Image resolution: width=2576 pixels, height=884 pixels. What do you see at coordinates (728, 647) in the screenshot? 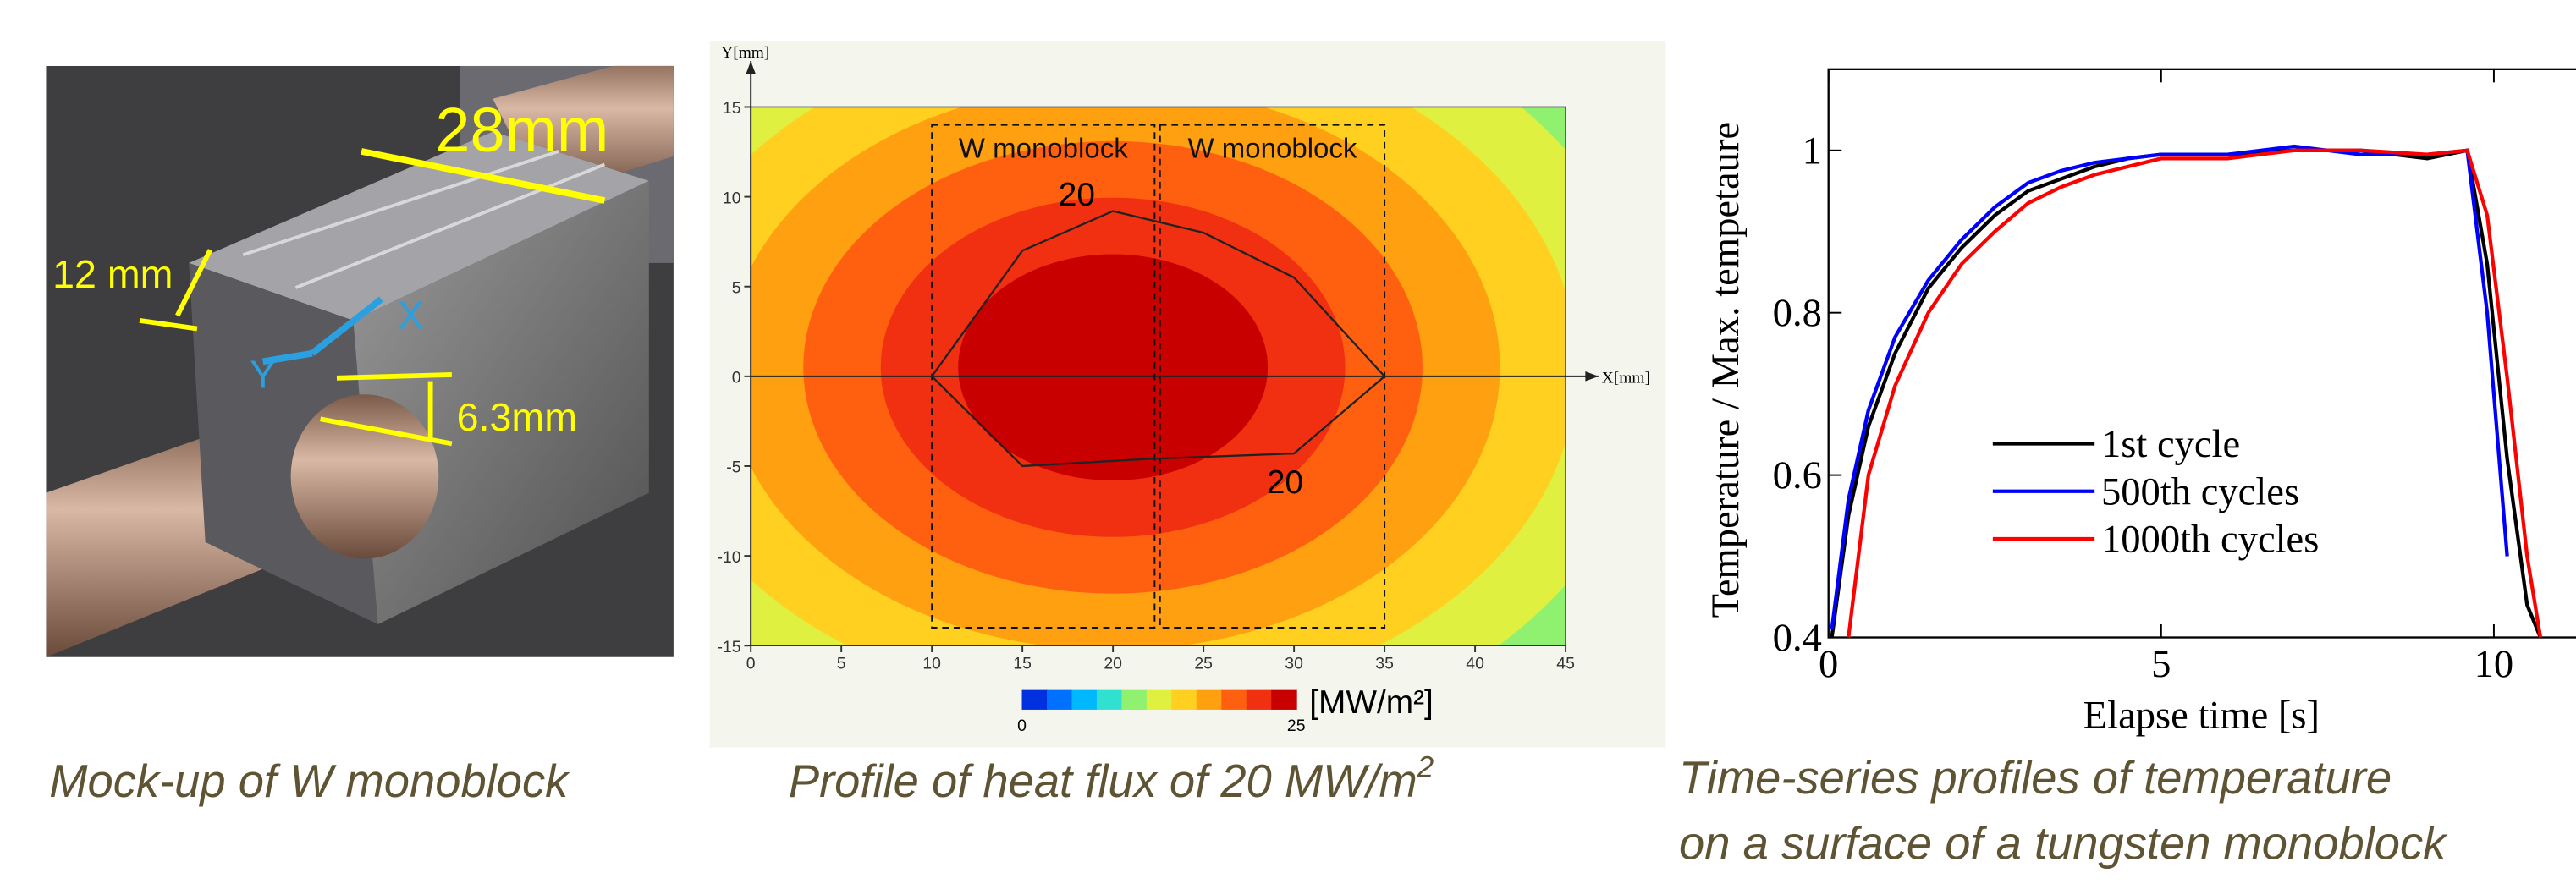
I see `y-tick-label: -15` at bounding box center [728, 647].